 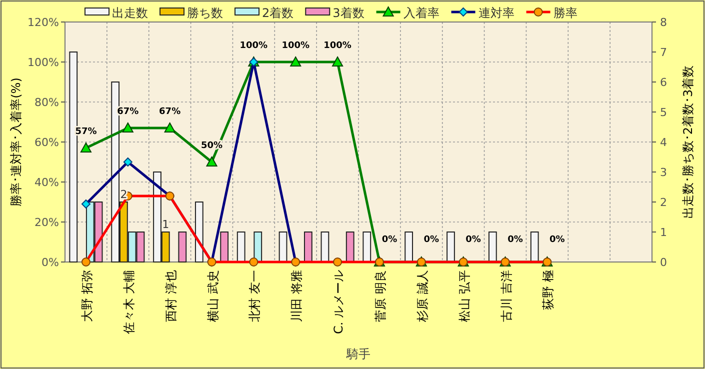 I want to click on x-tick-label: 杉原 誠人, so click(x=422, y=296).